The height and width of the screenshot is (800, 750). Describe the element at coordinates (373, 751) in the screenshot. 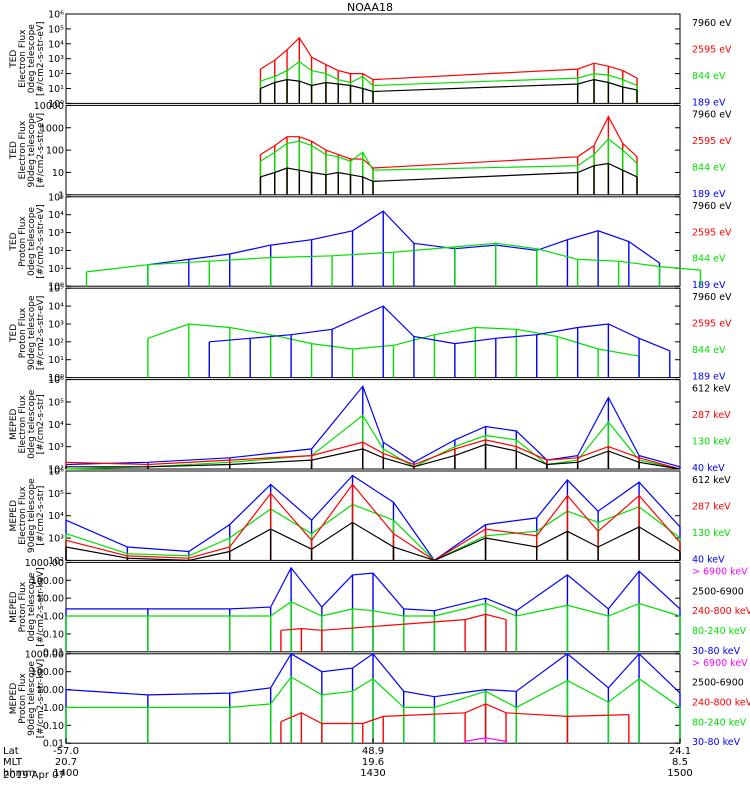

I see `x-tick-label-lat: 48.9` at that location.